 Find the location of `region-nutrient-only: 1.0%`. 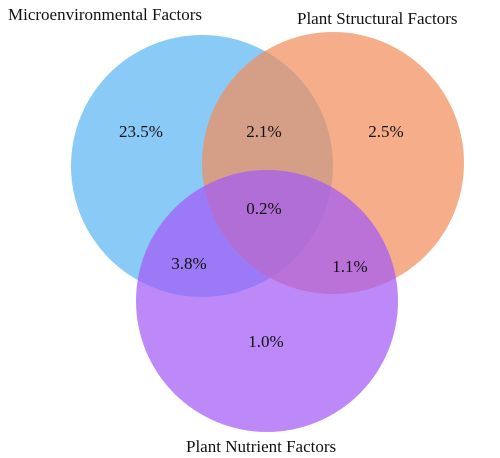

region-nutrient-only: 1.0% is located at coordinates (265, 341).